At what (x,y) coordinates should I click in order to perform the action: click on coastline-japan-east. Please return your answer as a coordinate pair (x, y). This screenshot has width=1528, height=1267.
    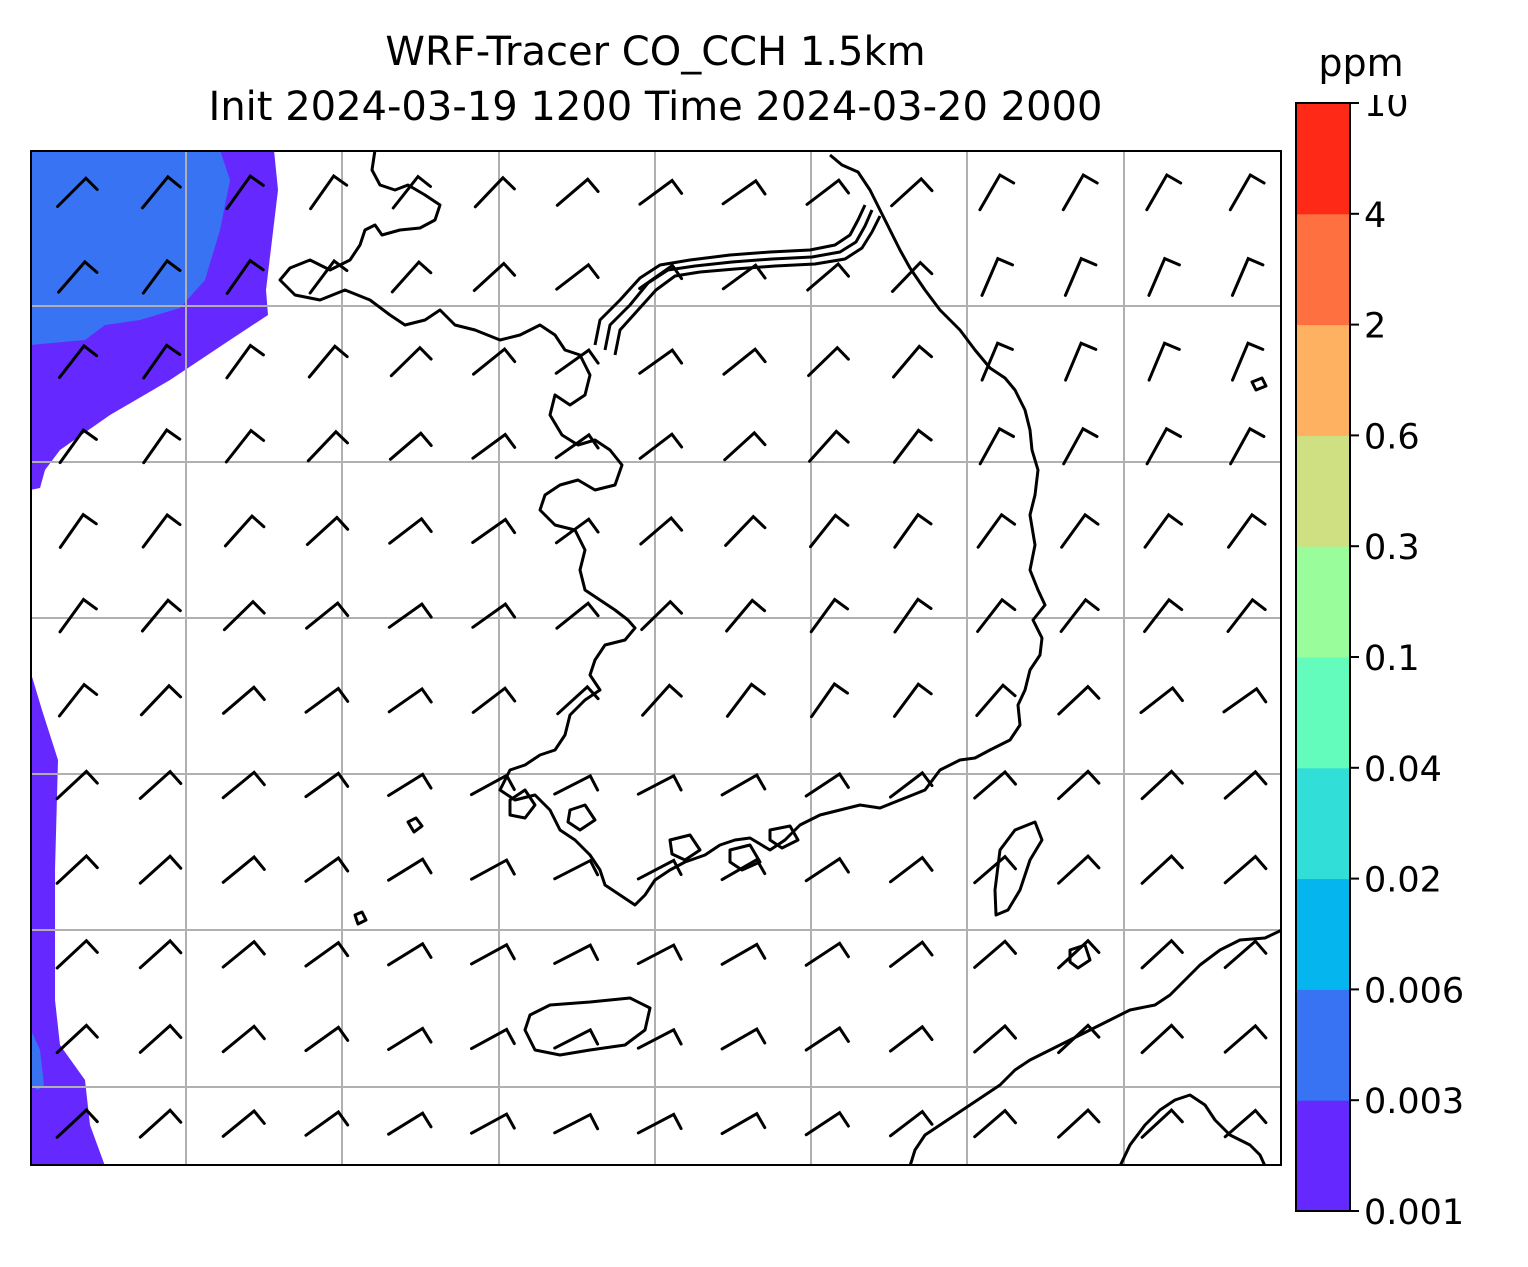
    Looking at the image, I should click on (1095, 1047).